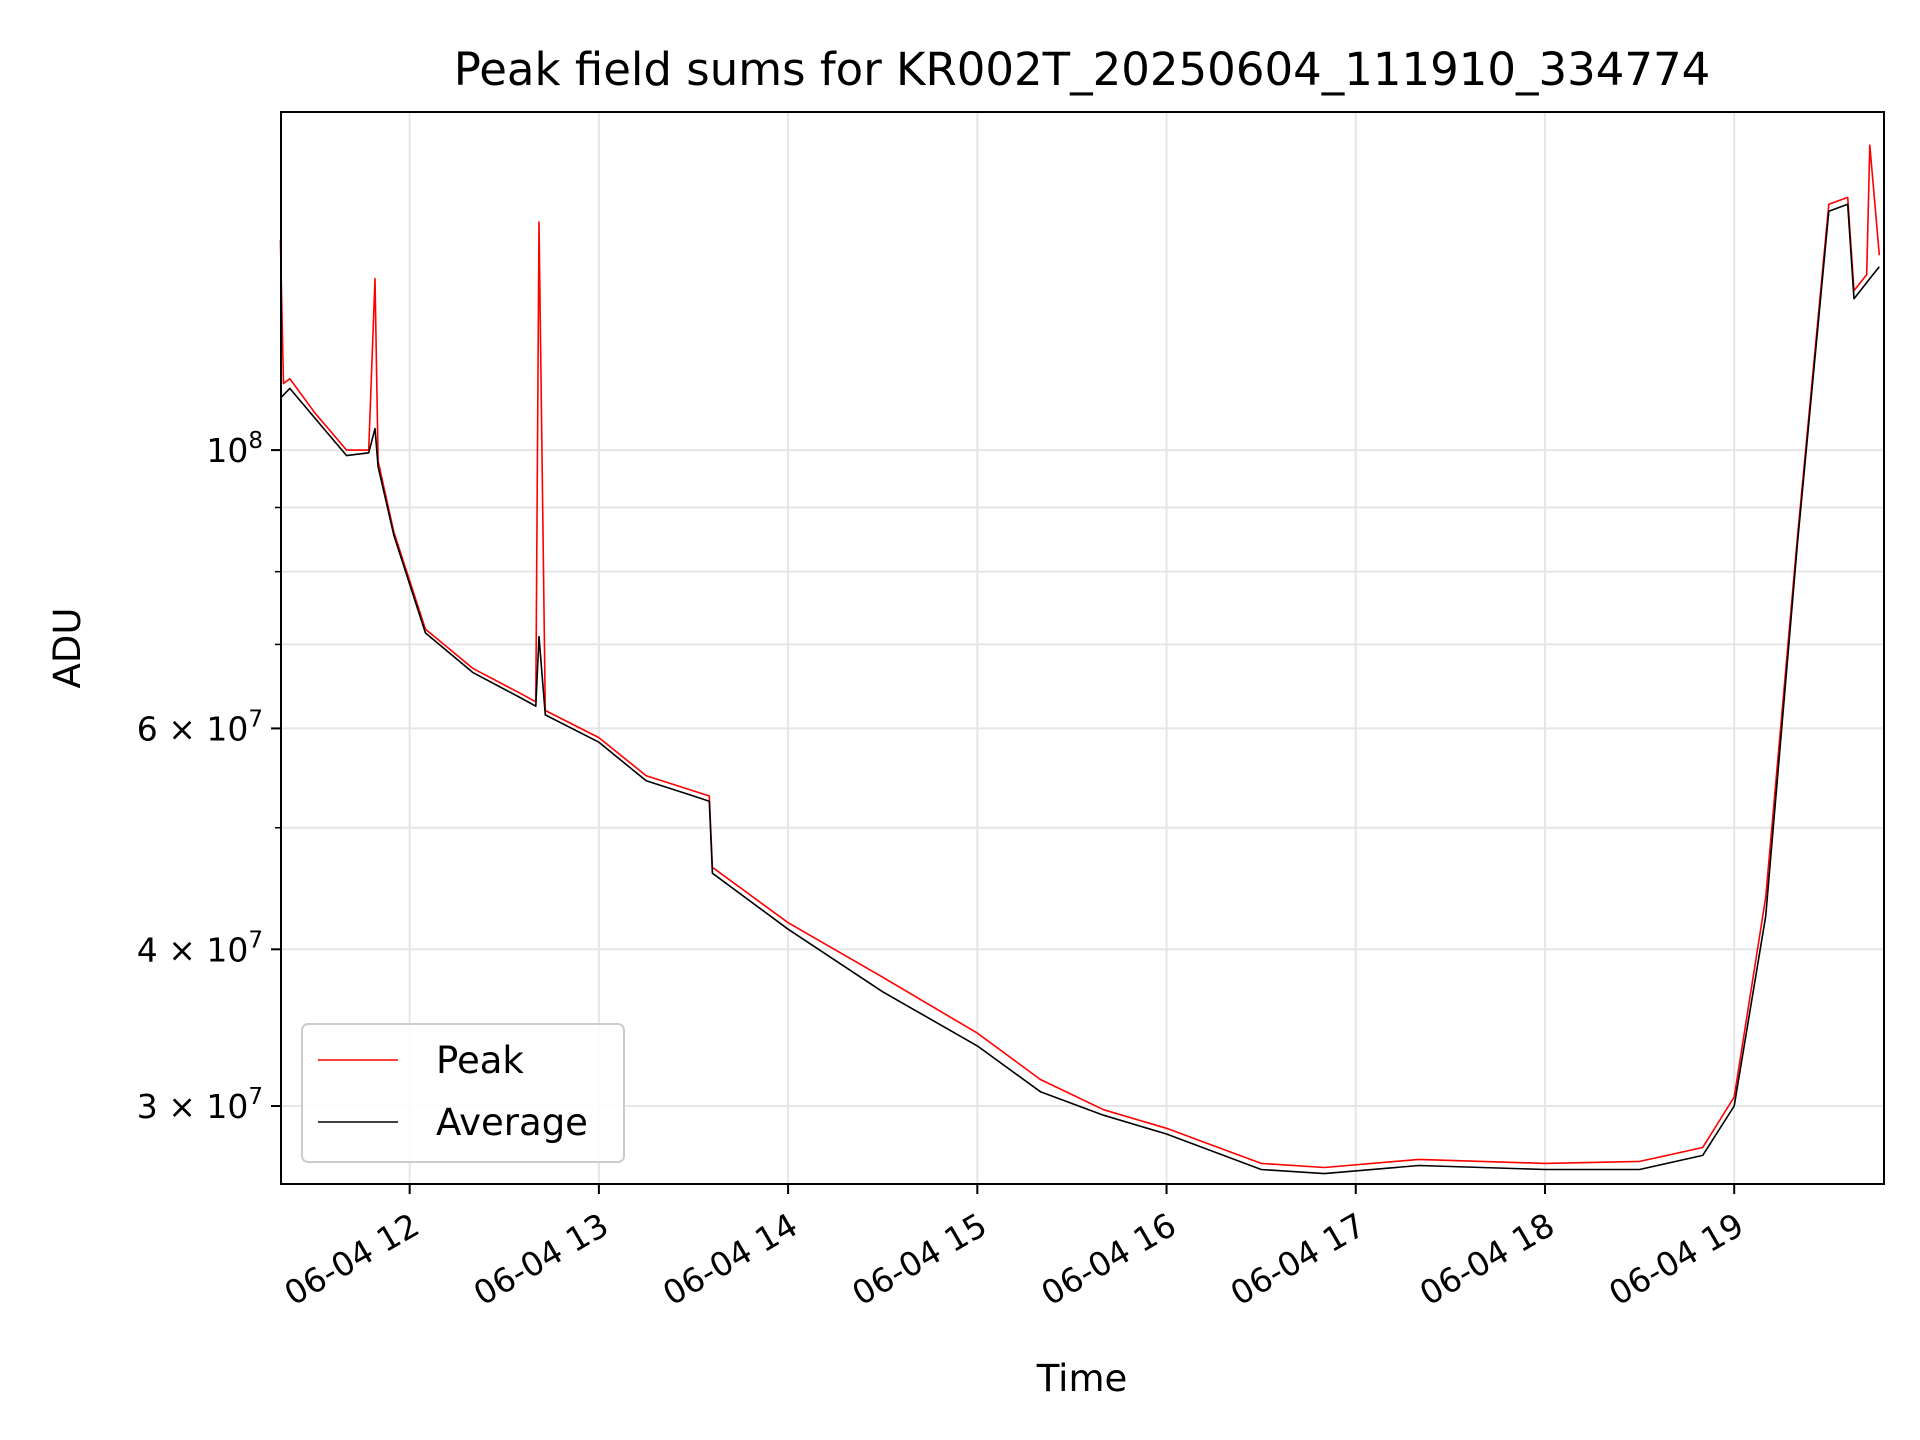 This screenshot has height=1440, width=1920. What do you see at coordinates (480, 1060) in the screenshot?
I see `legend-label-peak: Peak` at bounding box center [480, 1060].